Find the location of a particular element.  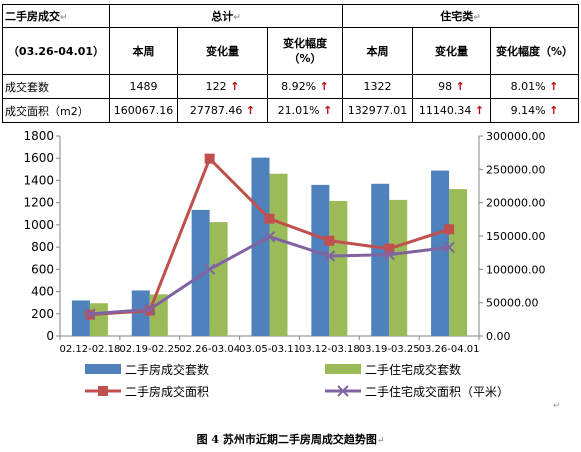

y-tick-label-left: 1600 is located at coordinates (38, 158).